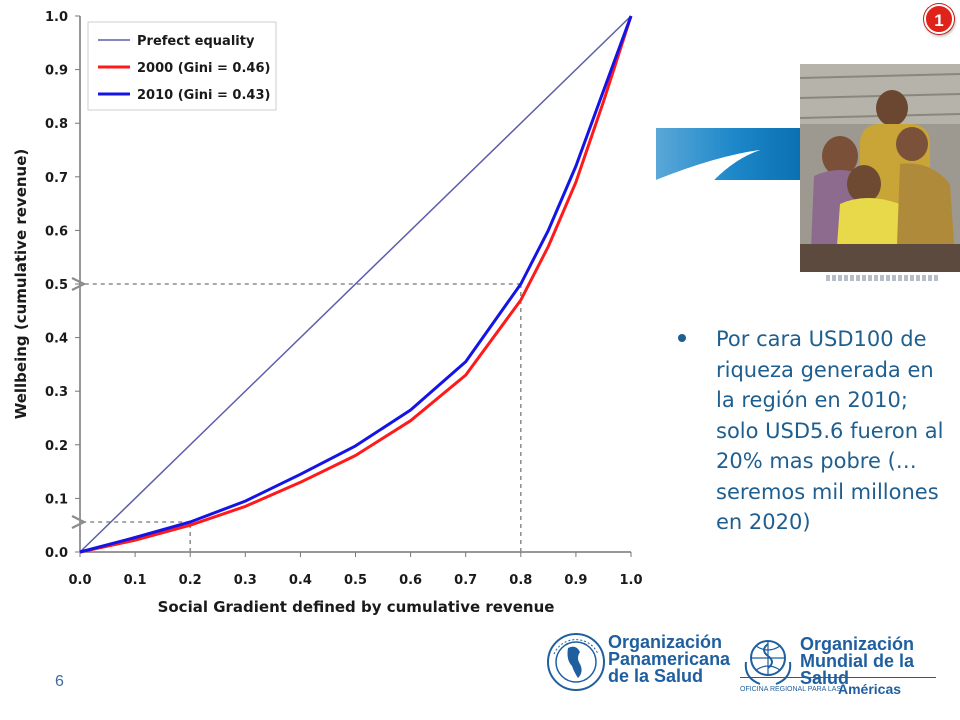  Describe the element at coordinates (56, 178) in the screenshot. I see `y-tick-label: 0.7` at that location.